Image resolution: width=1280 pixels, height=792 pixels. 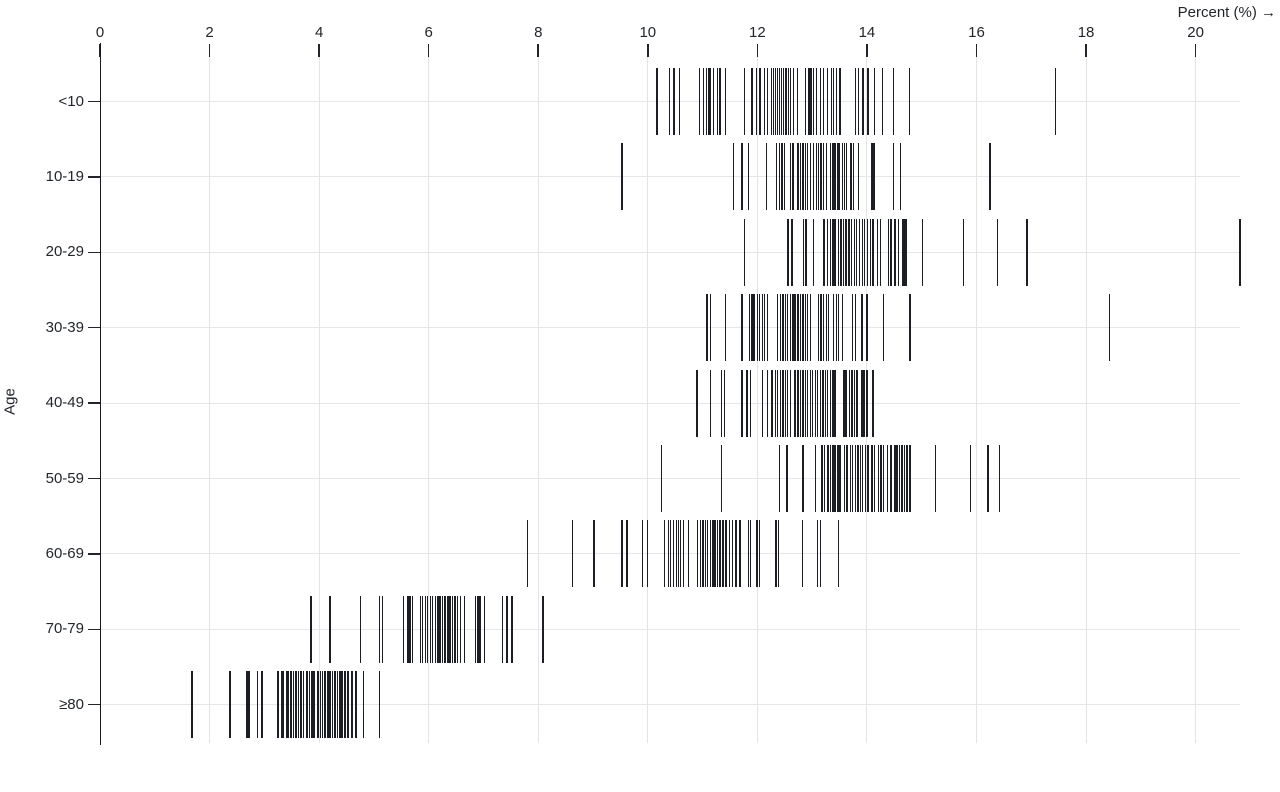 I want to click on x-tick-label: 18, so click(x=1086, y=32).